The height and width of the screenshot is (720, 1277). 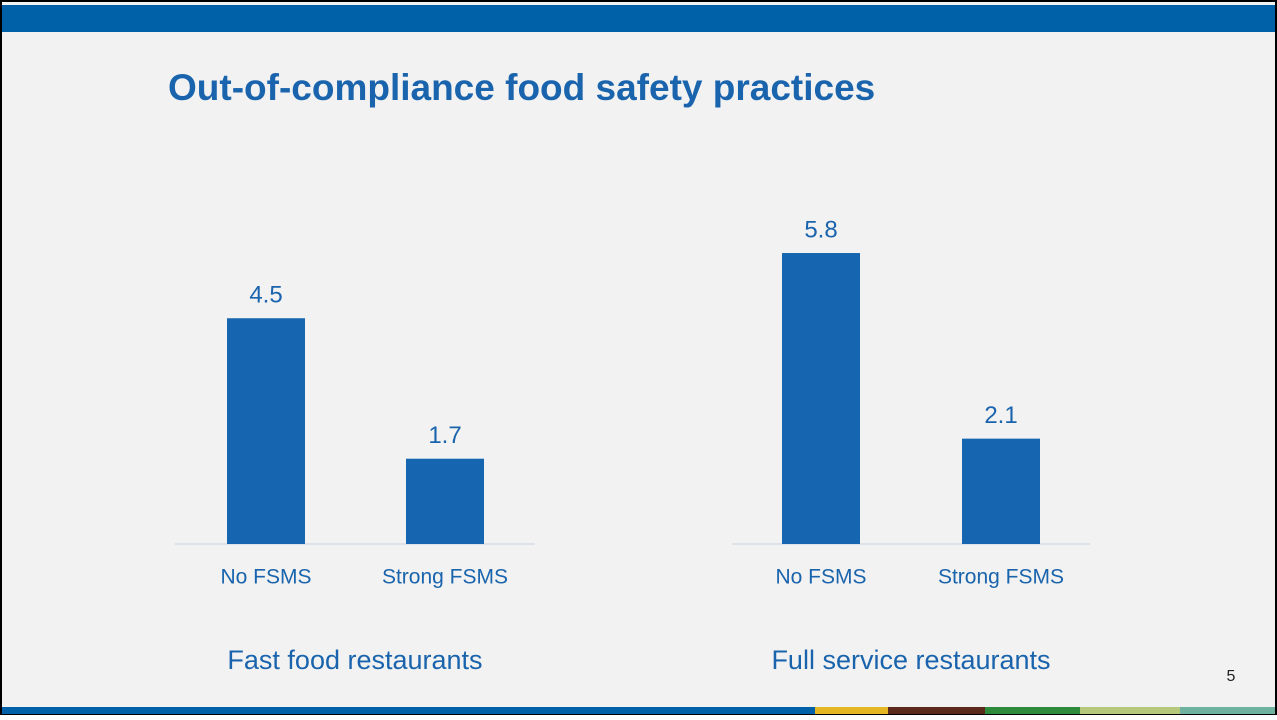 I want to click on stripe-yellow, so click(x=851, y=710).